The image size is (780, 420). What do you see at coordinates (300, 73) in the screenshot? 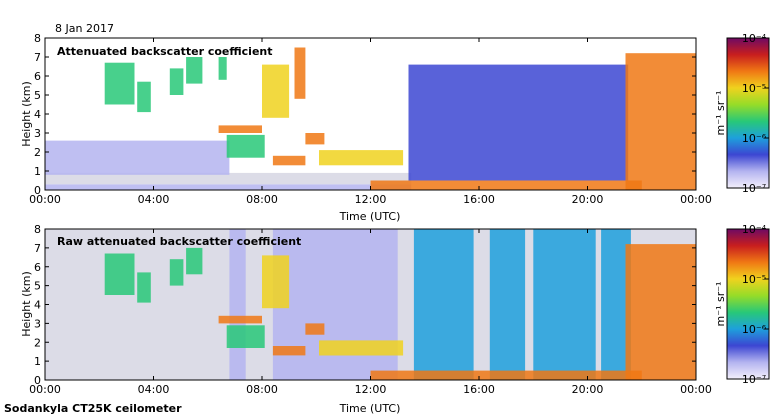
I see `heatmap-cell-tall-cloud` at bounding box center [300, 73].